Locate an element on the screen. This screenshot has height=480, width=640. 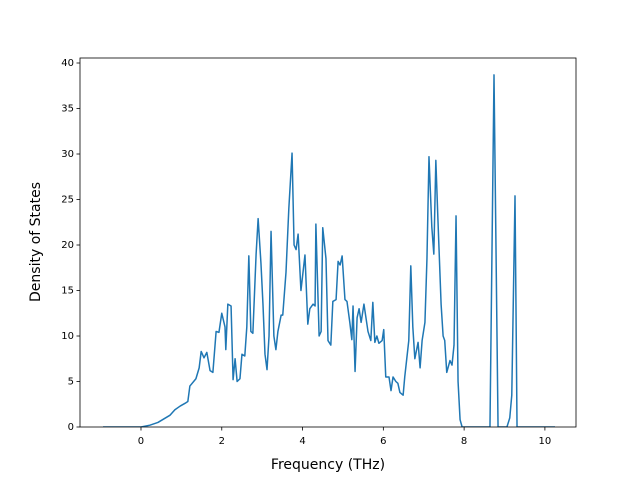
x-tick-label: 0 is located at coordinates (141, 441).